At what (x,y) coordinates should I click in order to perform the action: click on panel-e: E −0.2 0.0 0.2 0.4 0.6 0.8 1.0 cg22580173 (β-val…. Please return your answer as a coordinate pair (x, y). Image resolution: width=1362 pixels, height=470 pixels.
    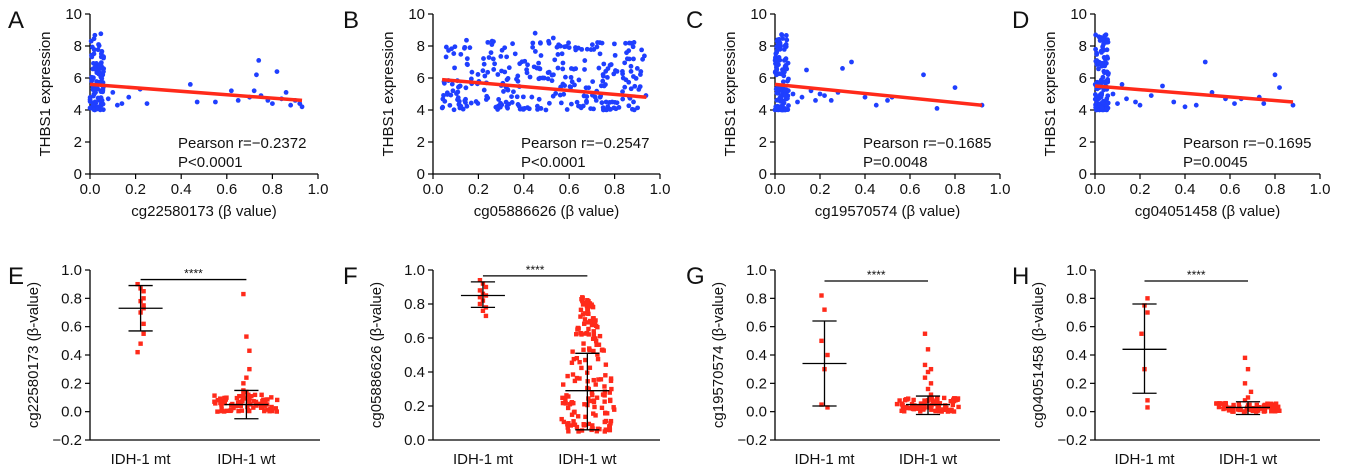
    Looking at the image, I should click on (164, 365).